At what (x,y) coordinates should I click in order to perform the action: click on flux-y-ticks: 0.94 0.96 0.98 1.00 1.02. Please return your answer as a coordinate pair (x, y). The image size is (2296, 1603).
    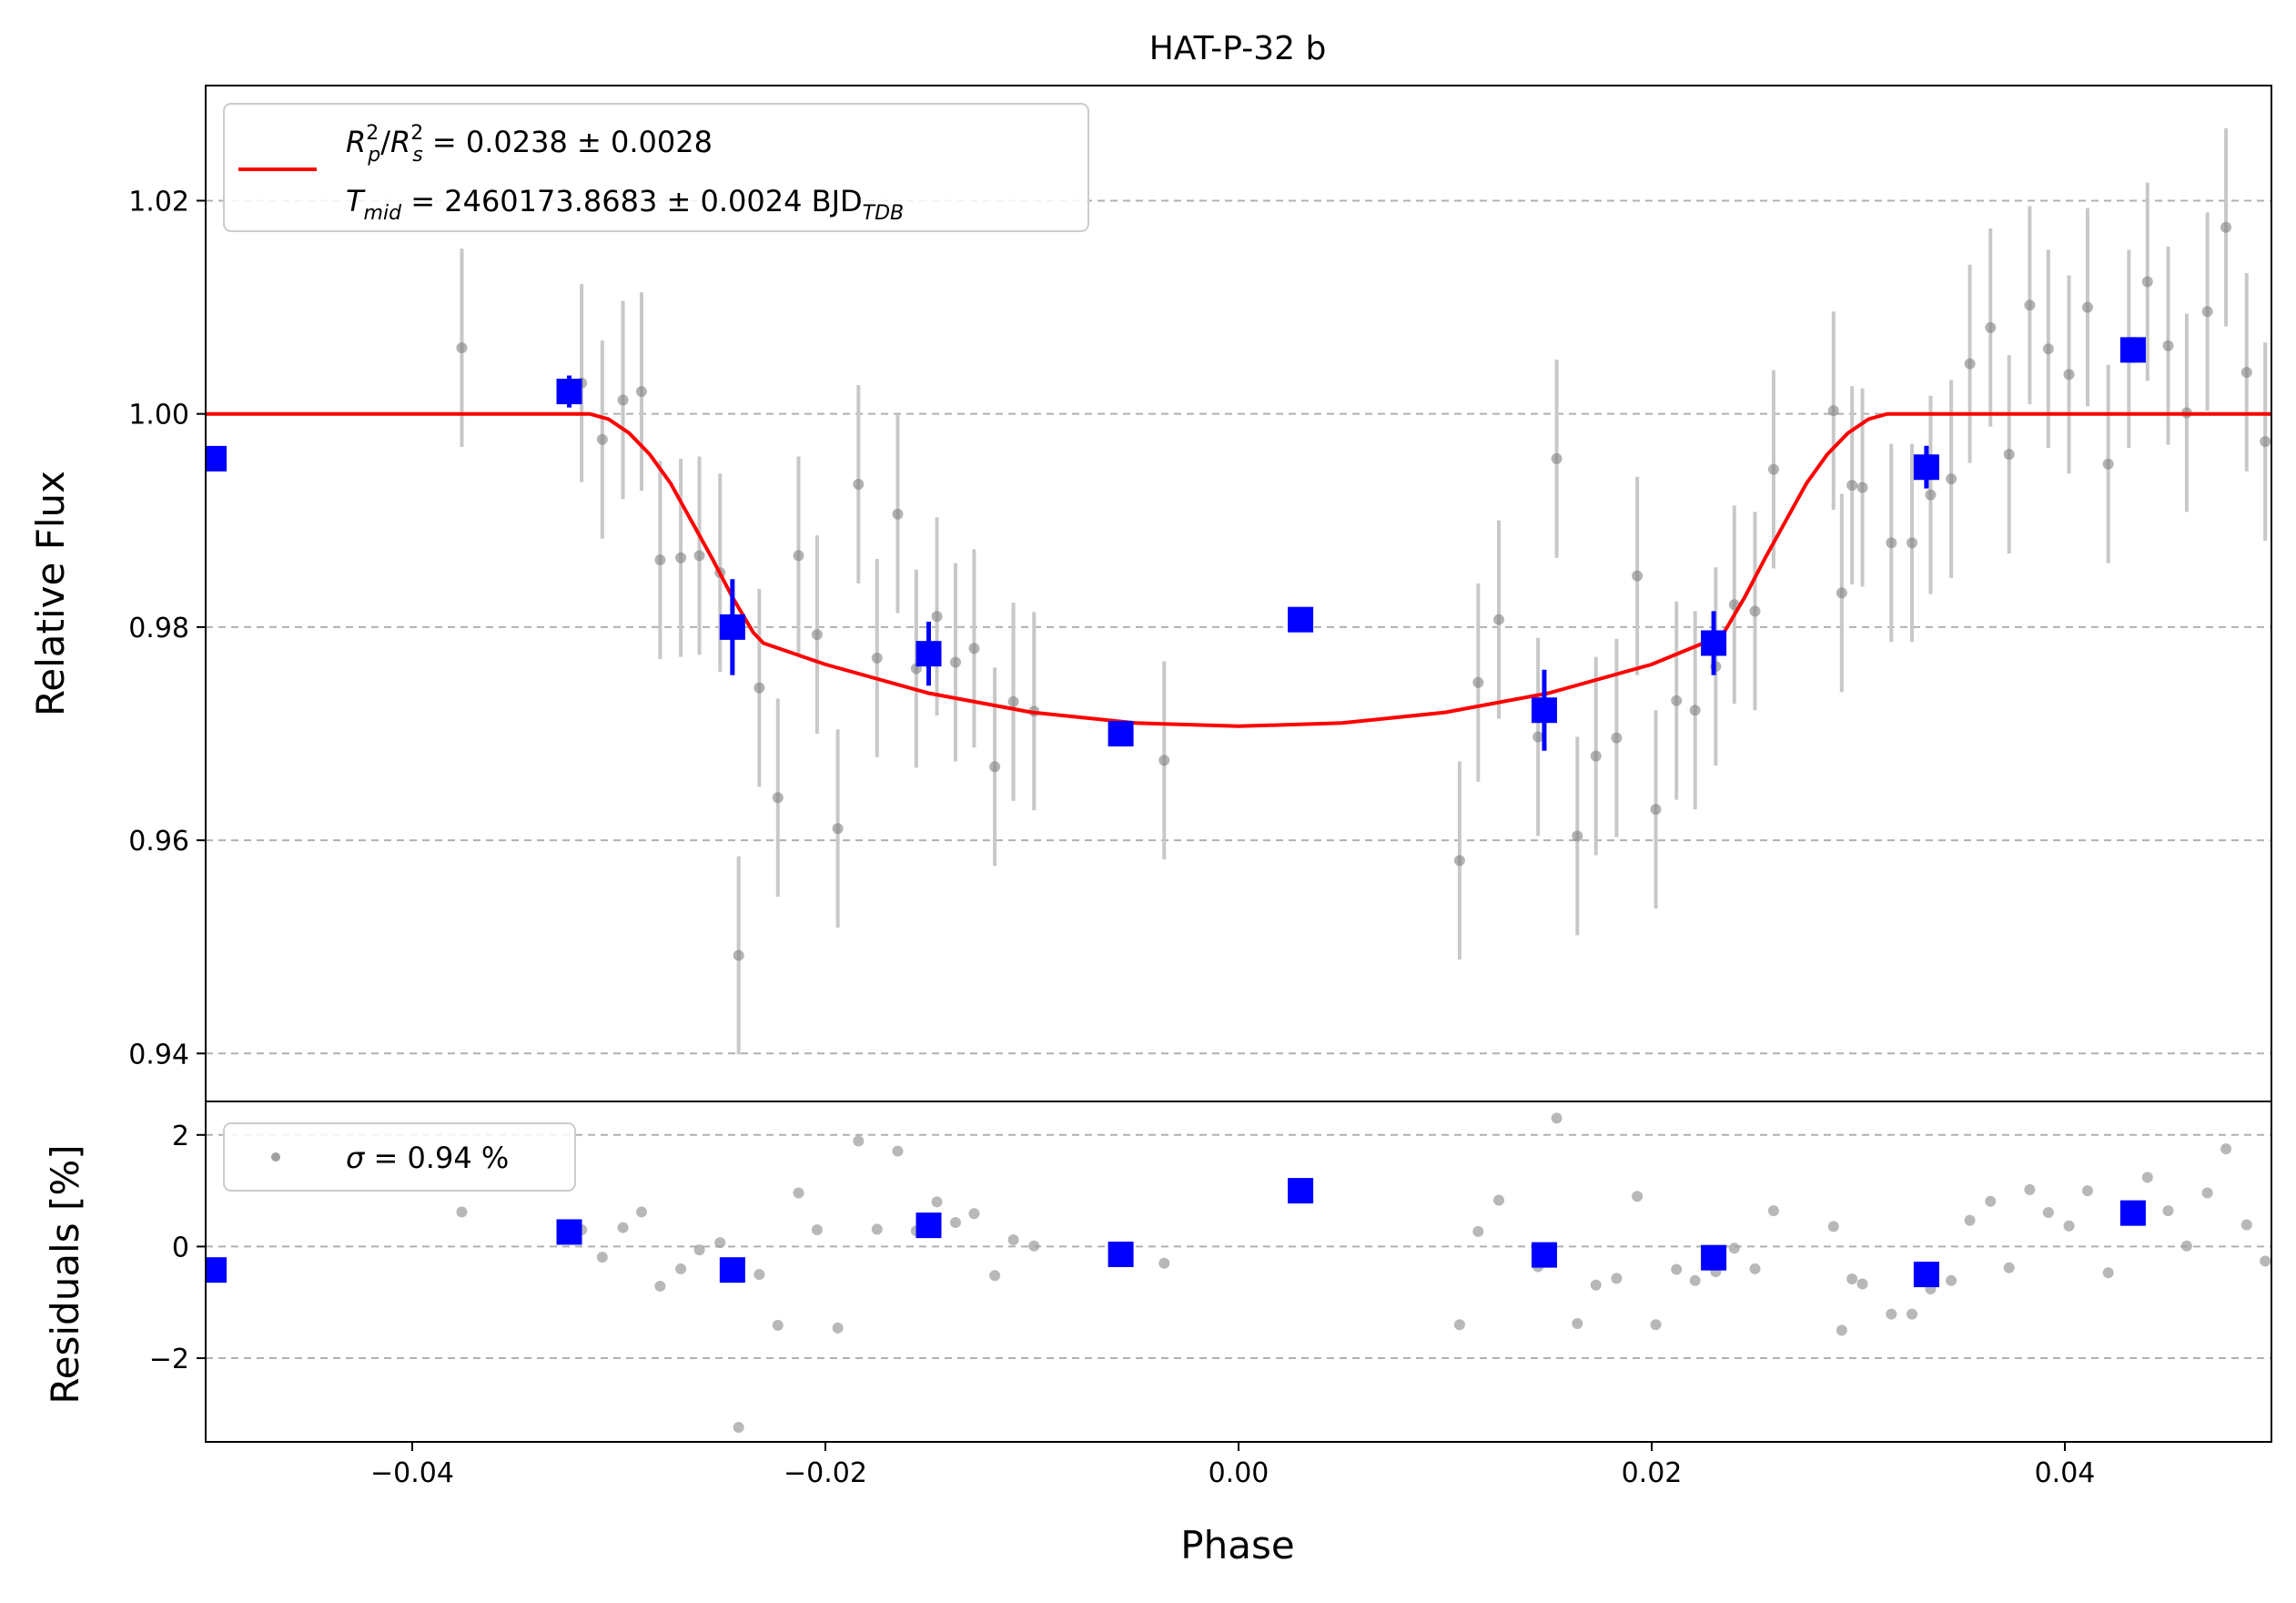
    Looking at the image, I should click on (167, 628).